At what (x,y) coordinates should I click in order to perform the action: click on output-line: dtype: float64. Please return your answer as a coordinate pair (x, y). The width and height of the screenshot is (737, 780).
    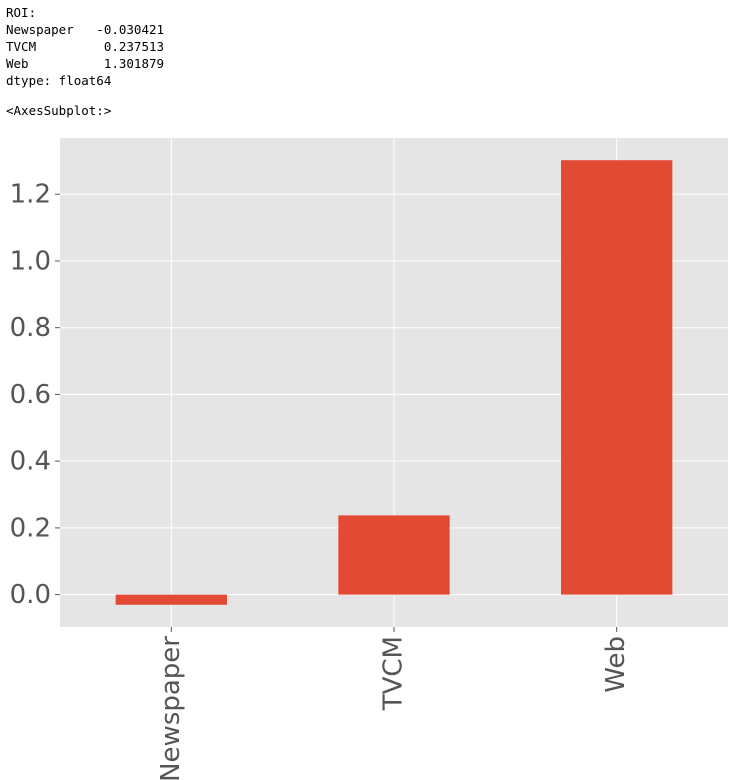
    Looking at the image, I should click on (59, 80).